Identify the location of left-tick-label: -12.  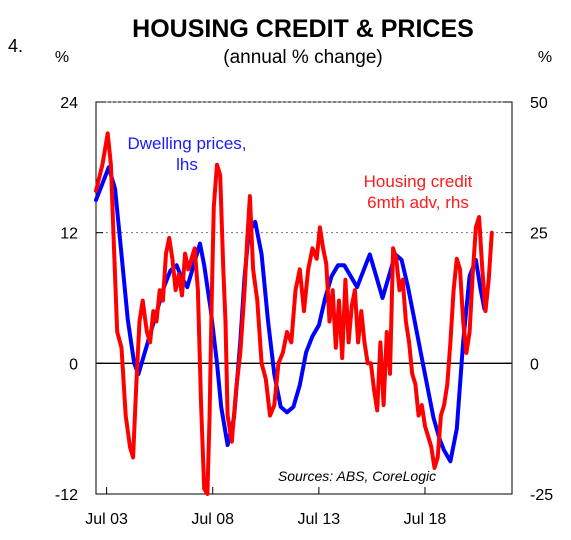
(66, 495).